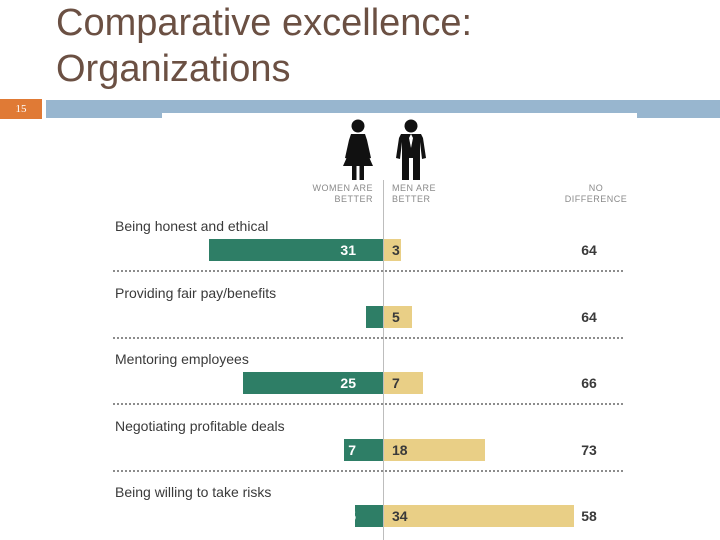 The width and height of the screenshot is (720, 540). Describe the element at coordinates (396, 250) in the screenshot. I see `value-men-better: 3` at that location.